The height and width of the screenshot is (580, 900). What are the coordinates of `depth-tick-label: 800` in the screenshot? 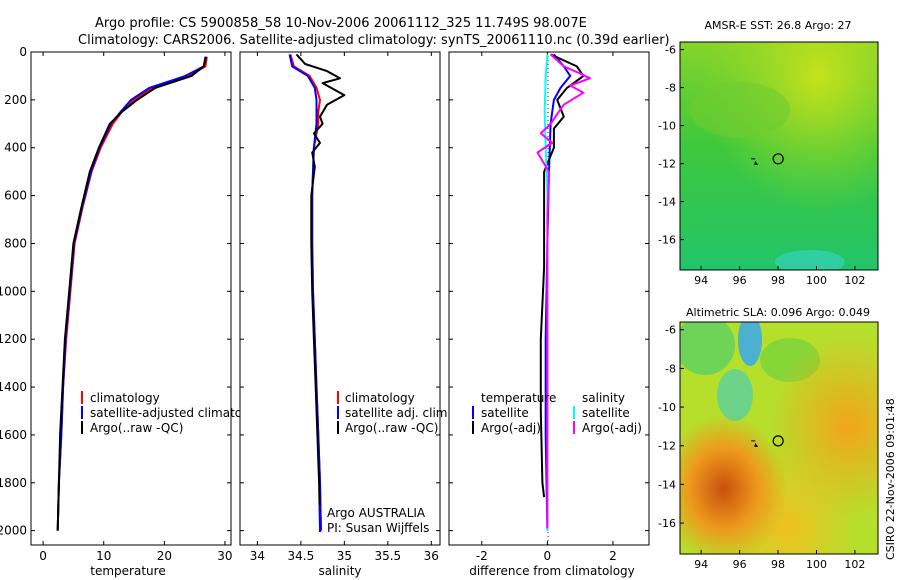 It's located at (15, 243).